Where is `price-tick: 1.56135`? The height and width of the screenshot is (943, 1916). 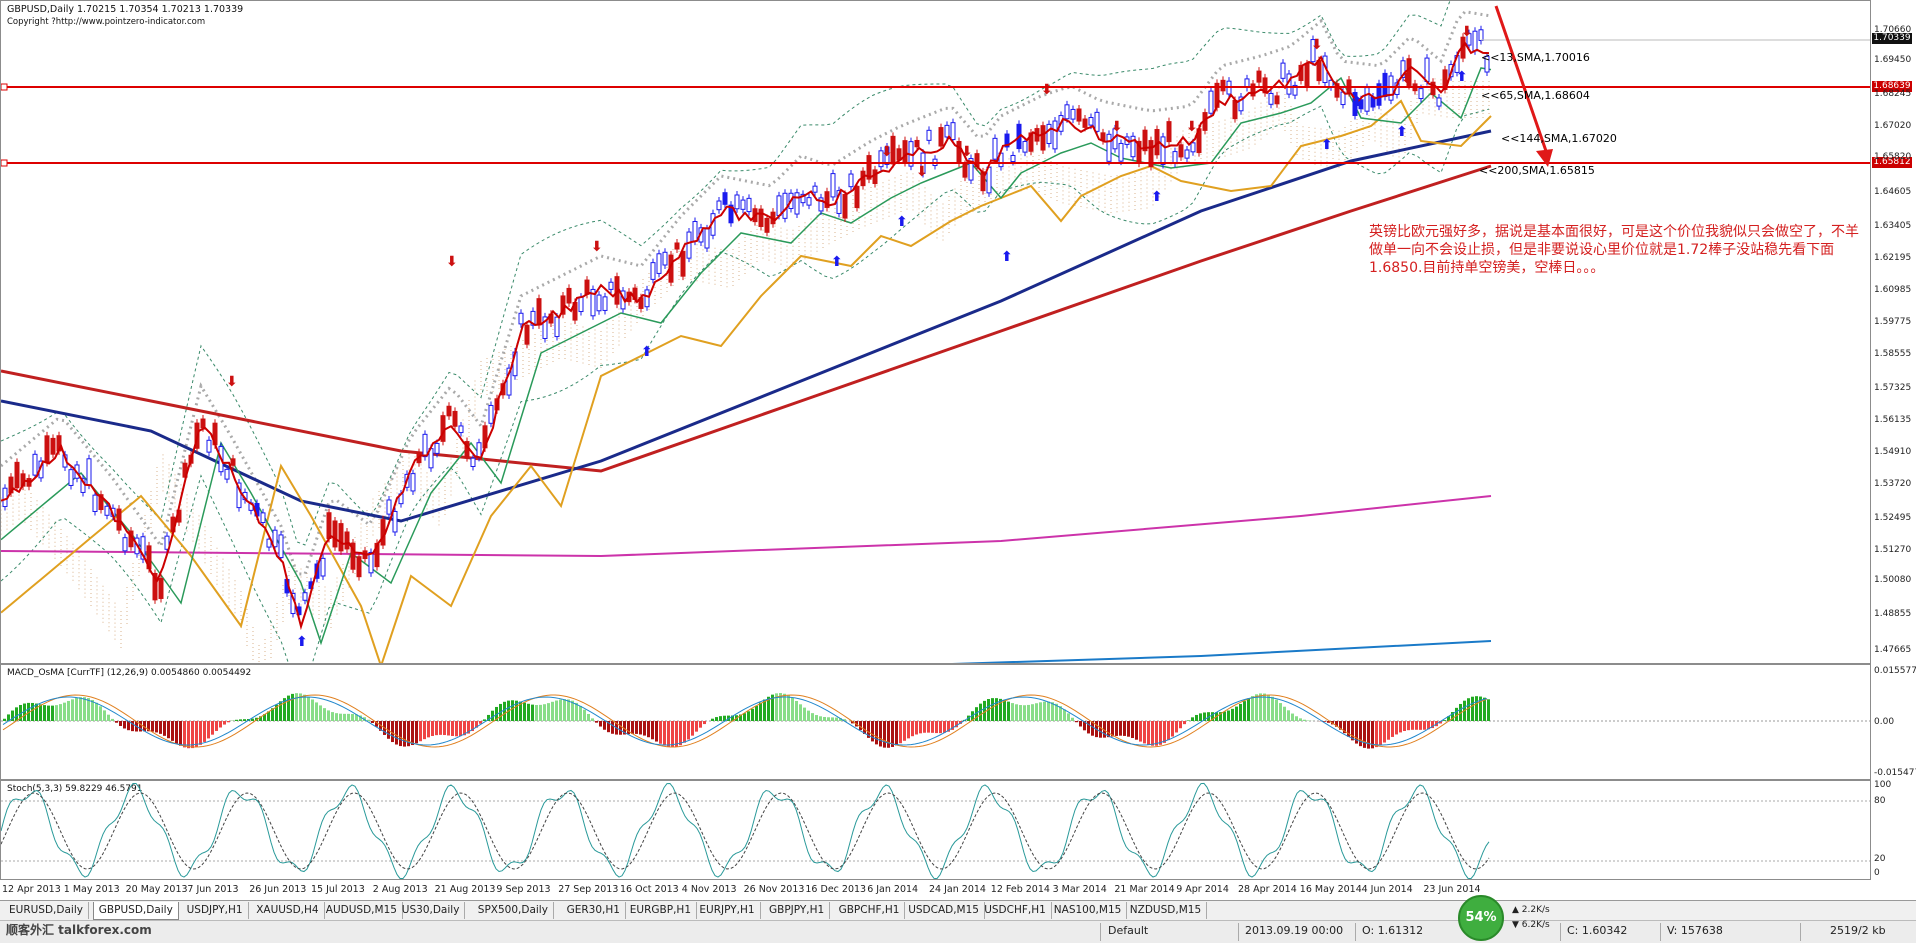 price-tick: 1.56135 is located at coordinates (1892, 420).